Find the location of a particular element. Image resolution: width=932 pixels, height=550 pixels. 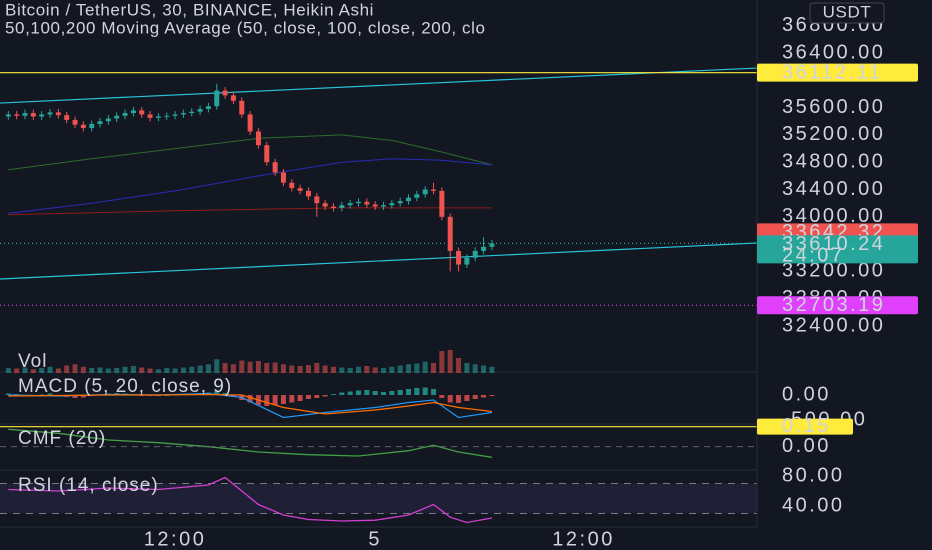

level-label: 0.15 is located at coordinates (806, 426).